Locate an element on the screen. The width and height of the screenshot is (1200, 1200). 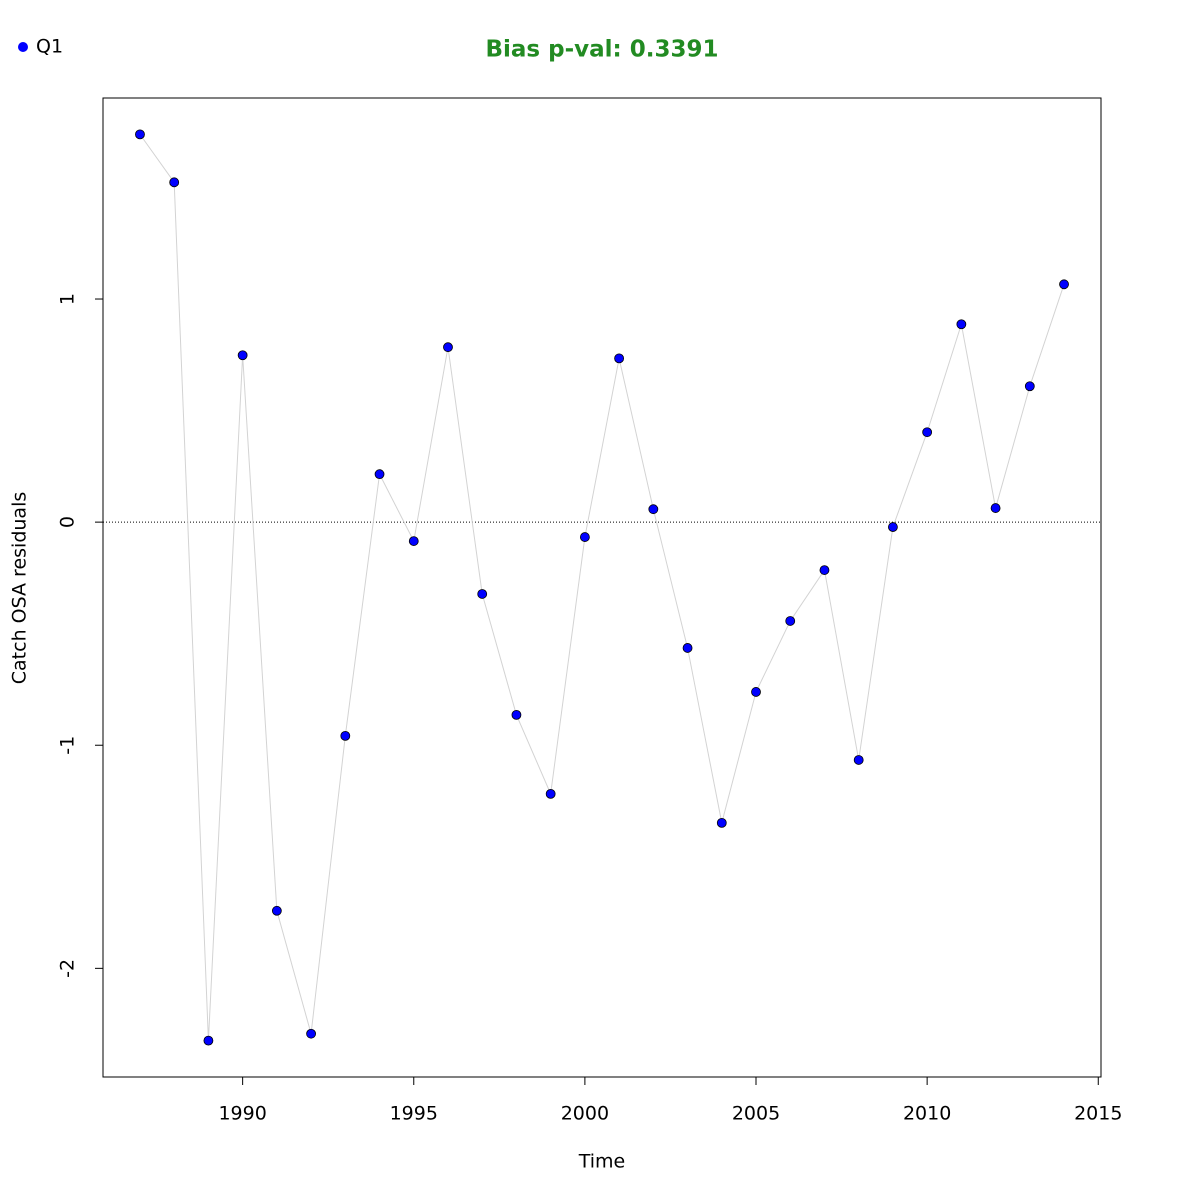
x-axis-label: Time is located at coordinates (602, 1162).